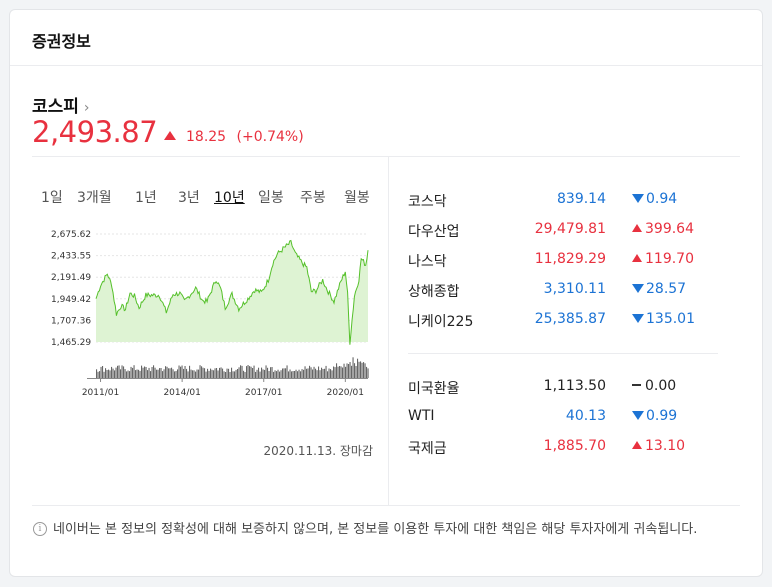 The width and height of the screenshot is (772, 587). I want to click on tab-3m: 3개월, so click(94, 198).